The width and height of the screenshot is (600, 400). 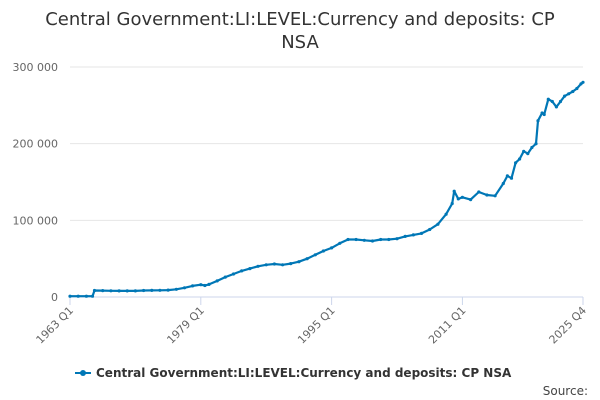 What do you see at coordinates (300, 42) in the screenshot?
I see `chart-title-line2: NSA` at bounding box center [300, 42].